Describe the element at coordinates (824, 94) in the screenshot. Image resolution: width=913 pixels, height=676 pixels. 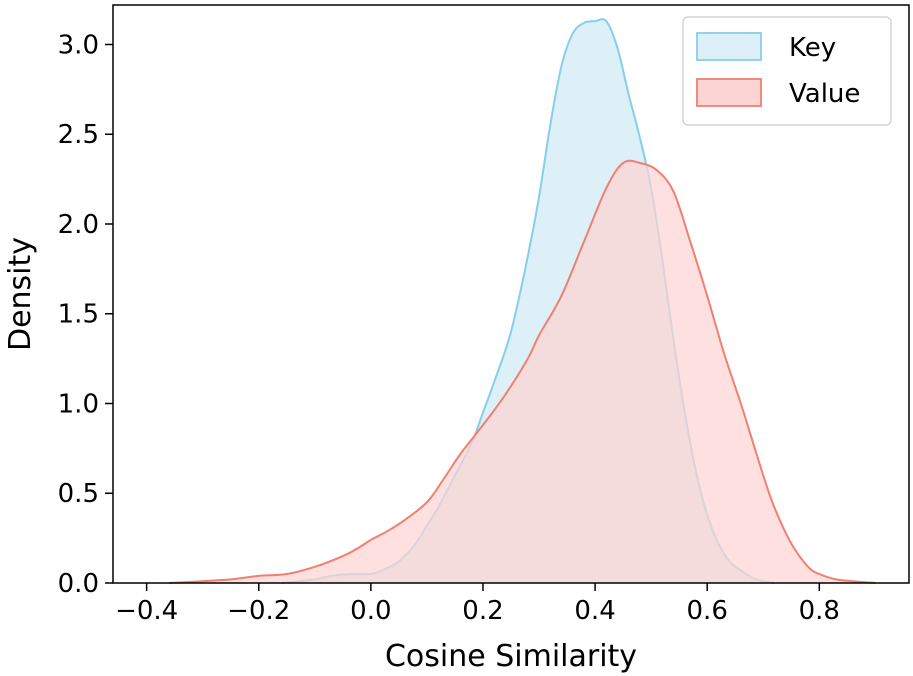
I see `legend-label-value: Value` at that location.